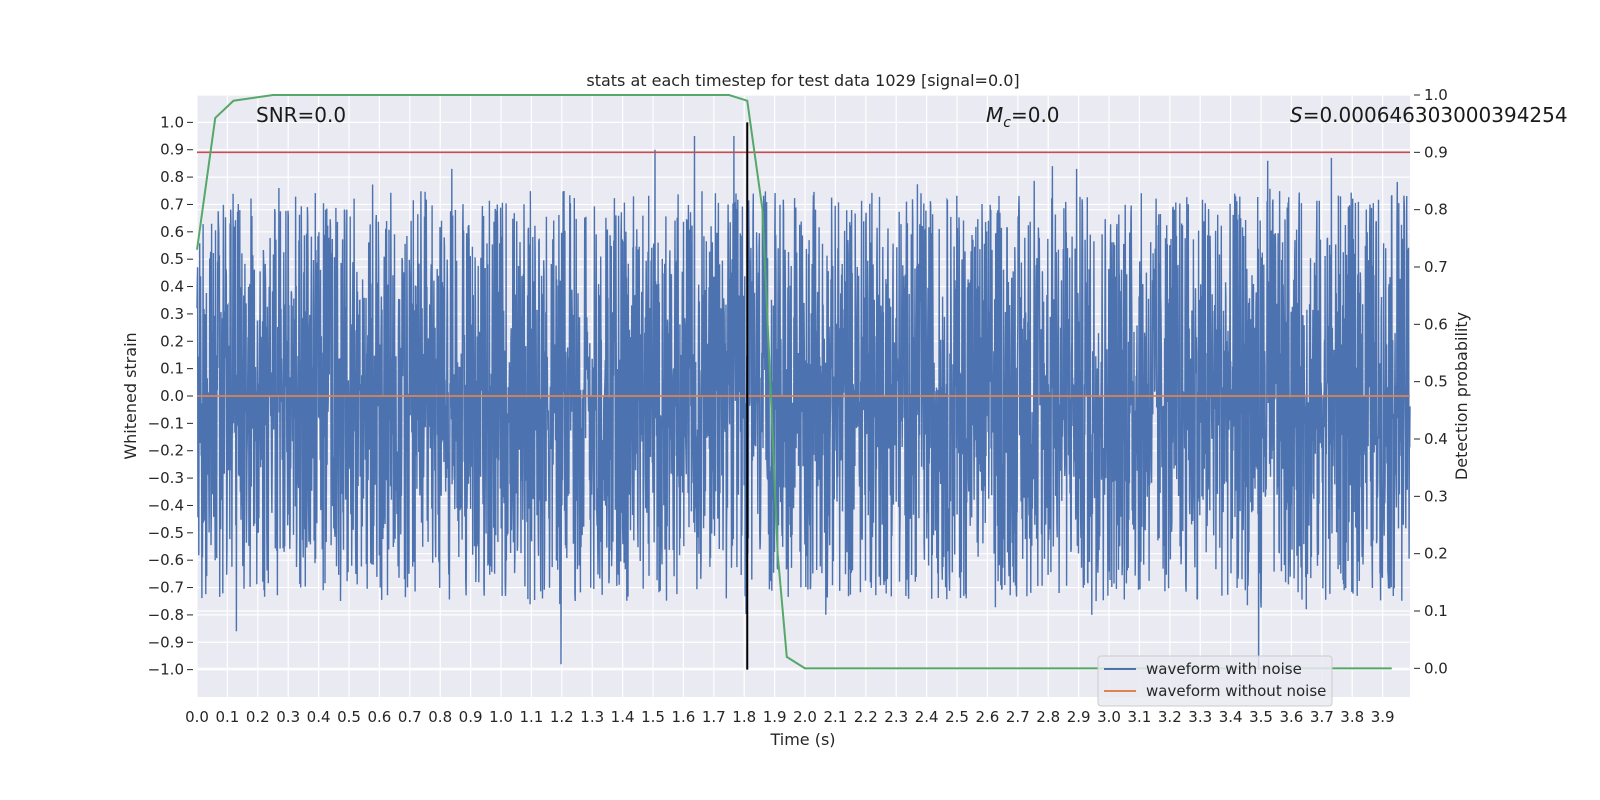 The width and height of the screenshot is (1600, 800). Describe the element at coordinates (130, 395) in the screenshot. I see `y-axis-label: Whitened strain` at that location.